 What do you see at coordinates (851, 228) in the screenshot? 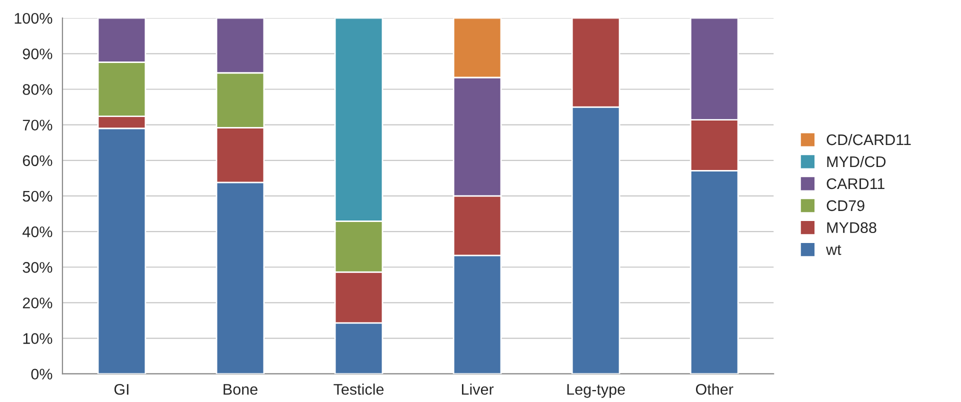
I see `legend-label: MYD88` at bounding box center [851, 228].